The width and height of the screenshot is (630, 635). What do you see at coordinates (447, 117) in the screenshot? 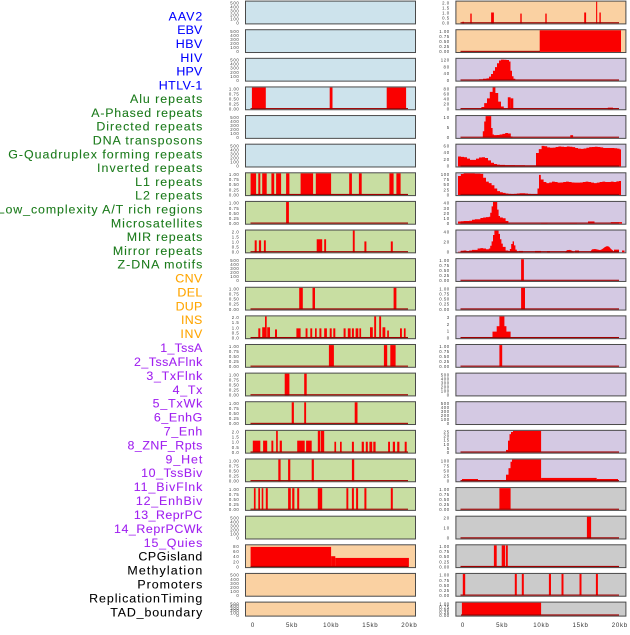
I see `svg-text: 10` at bounding box center [447, 117].